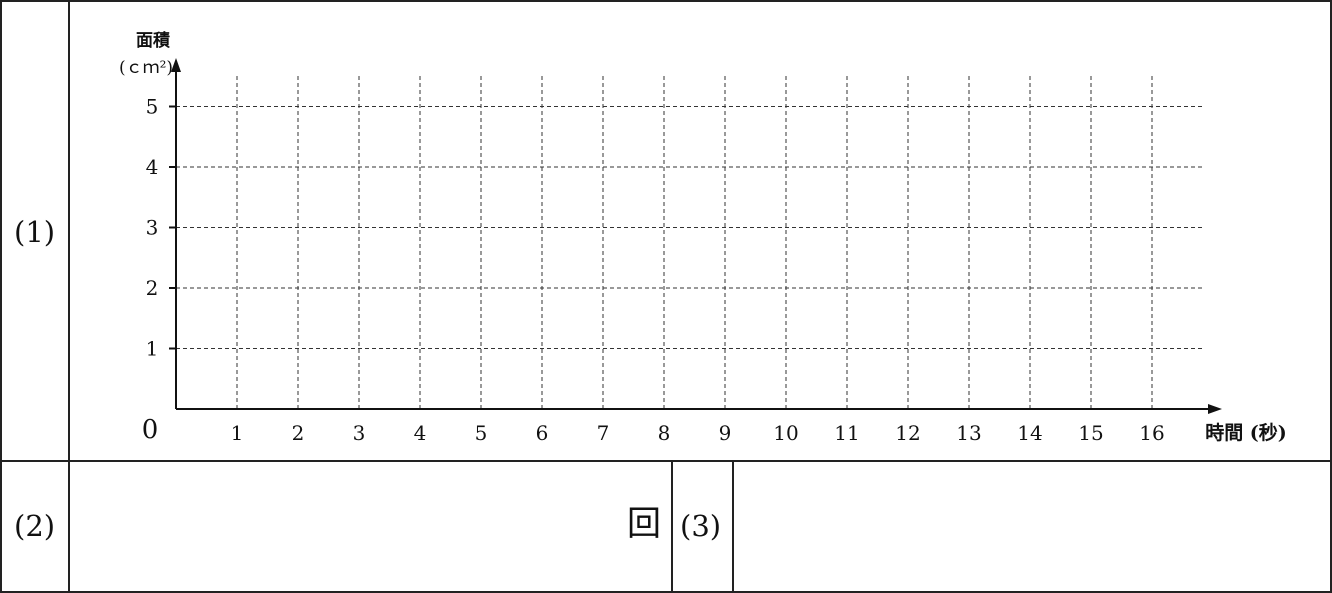 This screenshot has width=1332, height=593. I want to click on y-tick-label-2: 2, so click(152, 288).